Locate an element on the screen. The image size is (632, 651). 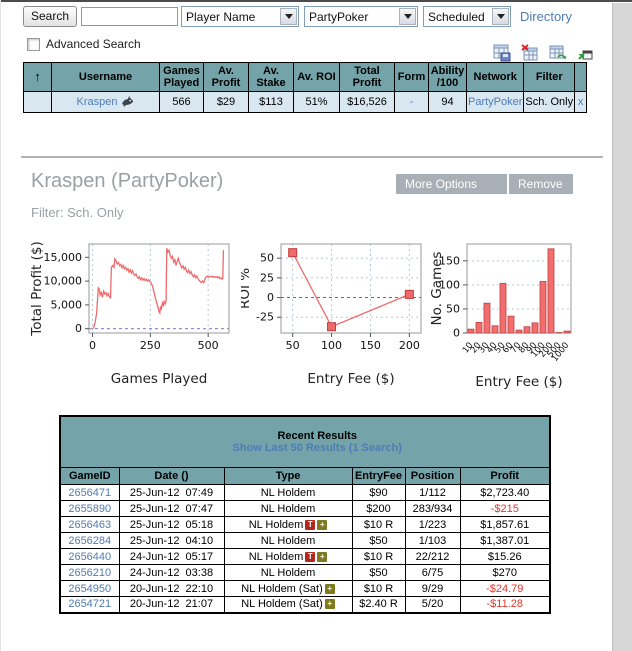
gameid-link: 2656284 is located at coordinates (90, 540).